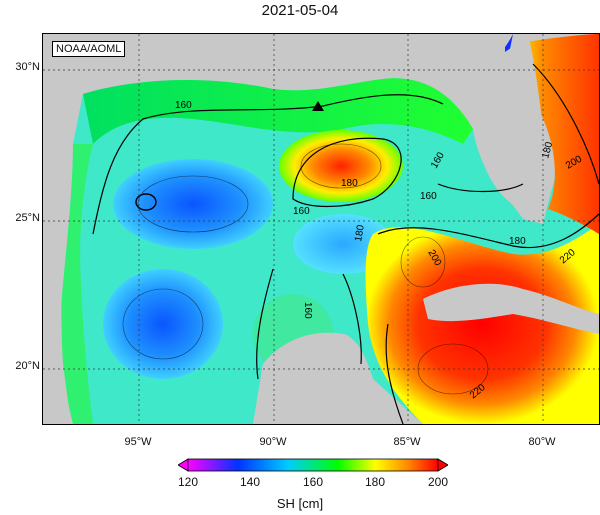  Describe the element at coordinates (278, 111) in the screenshot. I see `north-shelf` at that location.